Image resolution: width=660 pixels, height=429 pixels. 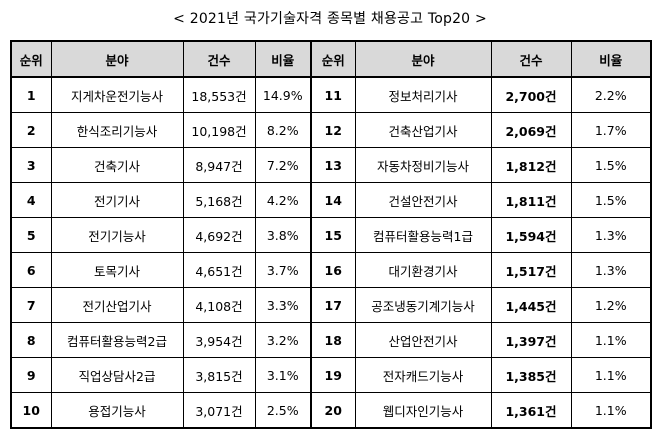 I want to click on count-cell: 1,397건, so click(x=531, y=340).